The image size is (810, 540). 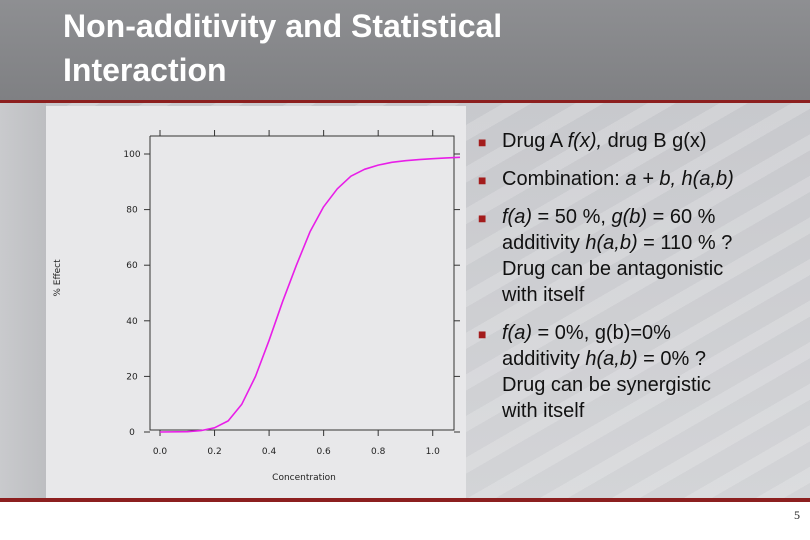 What do you see at coordinates (58, 278) in the screenshot?
I see `y-axis-label: % Effect` at bounding box center [58, 278].